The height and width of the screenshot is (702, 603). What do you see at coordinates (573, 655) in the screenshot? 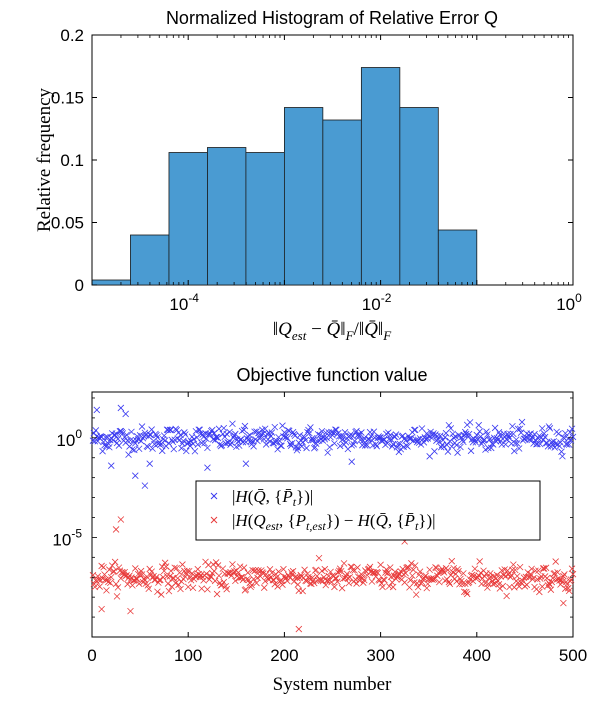
I see `scatter-x-tick-label: 500` at bounding box center [573, 655].